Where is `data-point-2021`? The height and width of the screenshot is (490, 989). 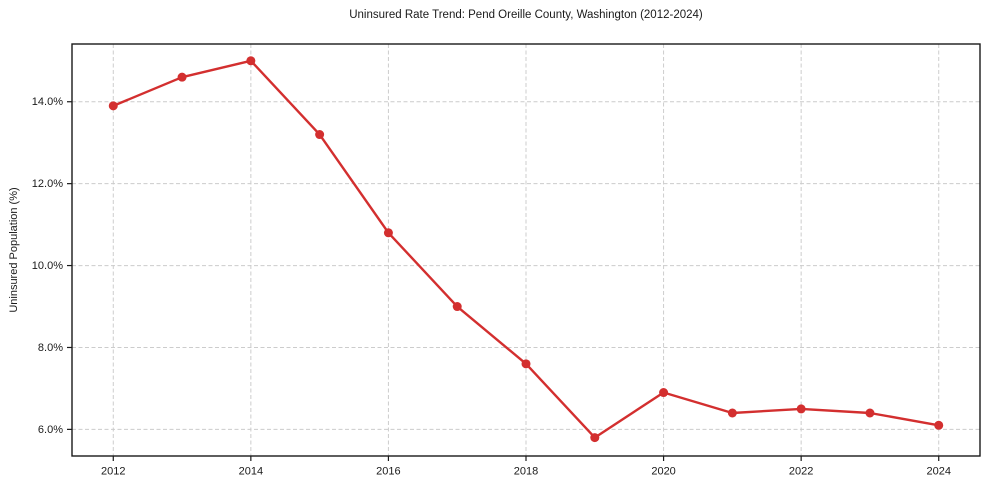 data-point-2021 is located at coordinates (732, 413).